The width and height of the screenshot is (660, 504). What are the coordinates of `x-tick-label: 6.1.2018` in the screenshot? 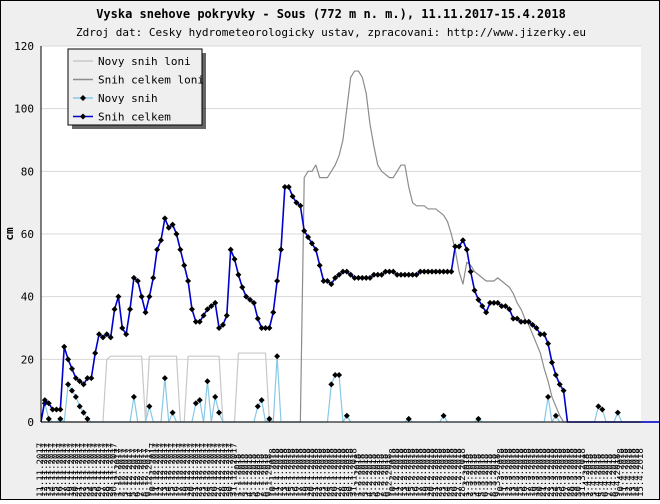 It's located at (258, 475).